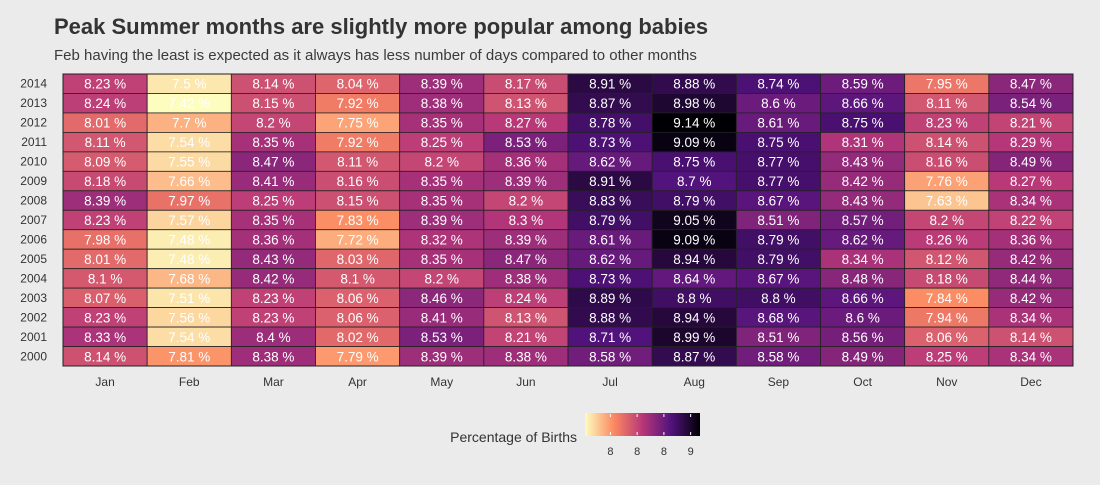 The width and height of the screenshot is (1100, 485). I want to click on heatmap-cell-label: 7.66 %, so click(189, 181).